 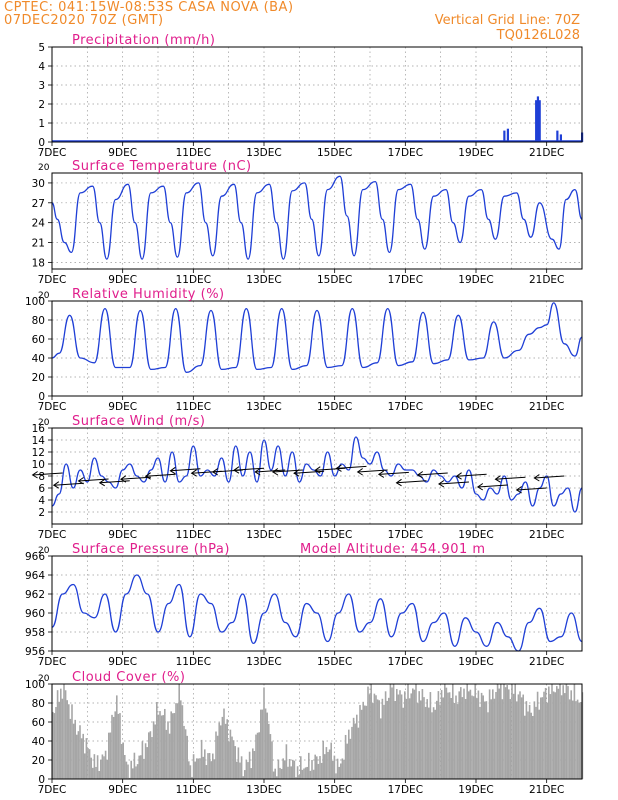 What do you see at coordinates (35, 614) in the screenshot?
I see `y-tick-label: 960` at bounding box center [35, 614].